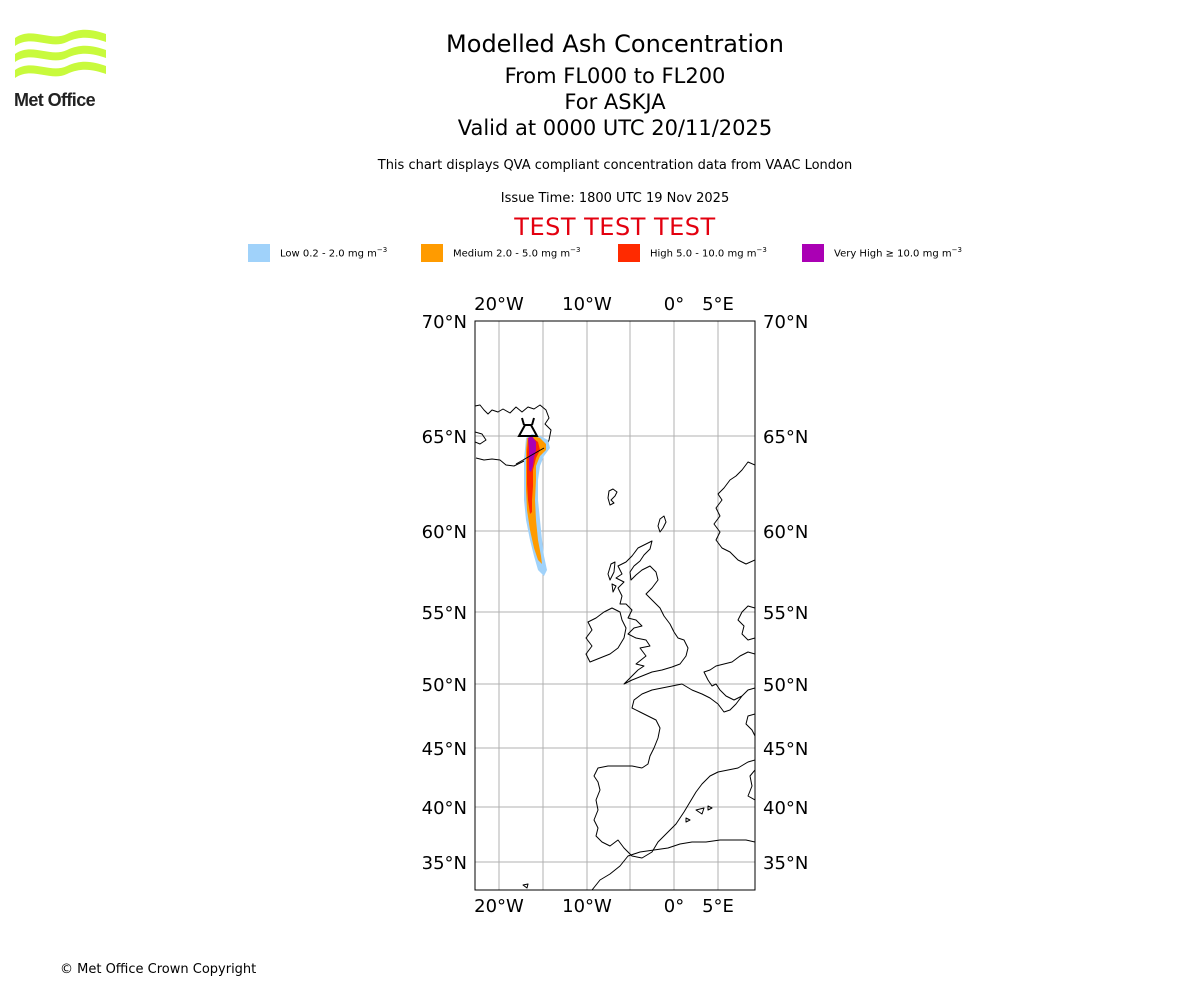  What do you see at coordinates (499, 906) in the screenshot?
I see `lon-tick-bottom-0: 20°W` at bounding box center [499, 906].